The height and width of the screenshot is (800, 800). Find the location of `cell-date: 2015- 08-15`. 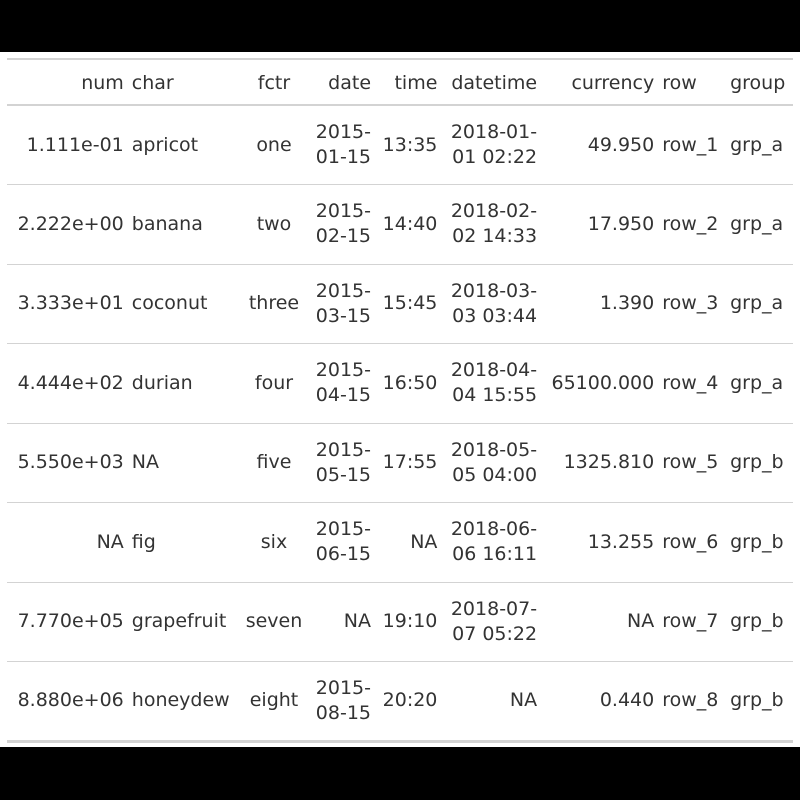

cell-date: 2015- 08-15 is located at coordinates (341, 702).